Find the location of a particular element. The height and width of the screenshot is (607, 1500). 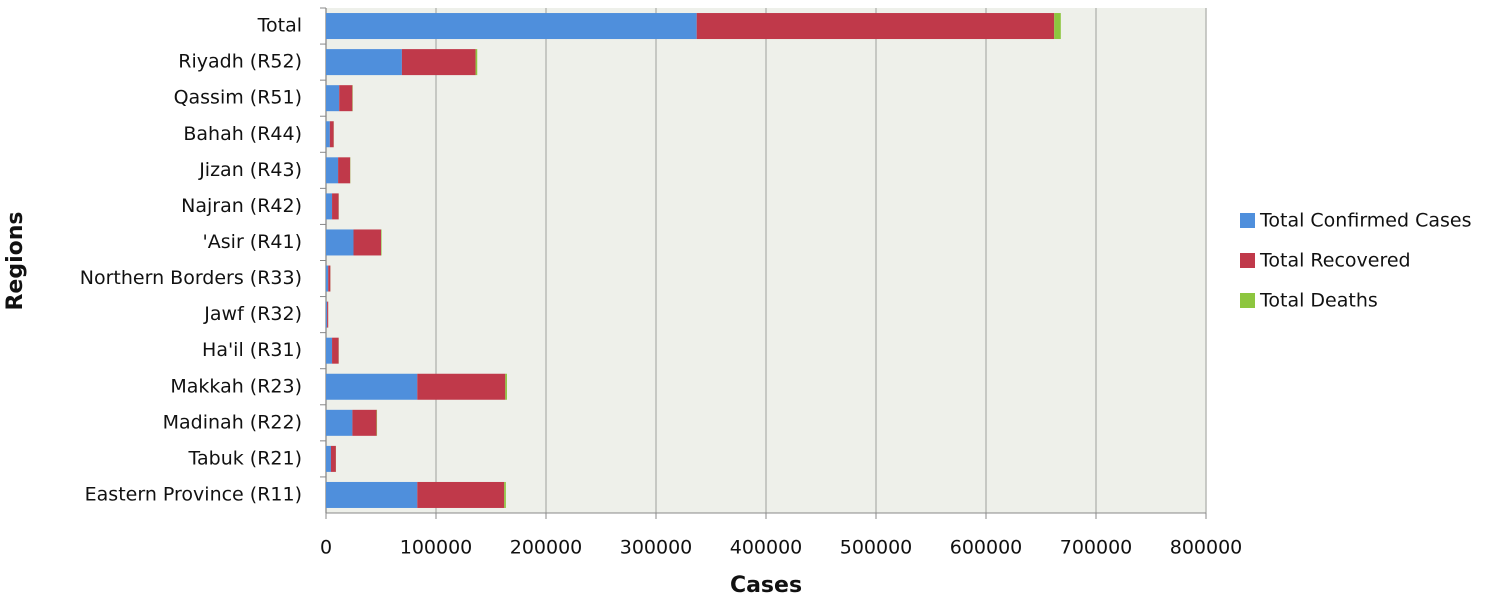

y-tick-label: Qassim (R51) is located at coordinates (238, 98).